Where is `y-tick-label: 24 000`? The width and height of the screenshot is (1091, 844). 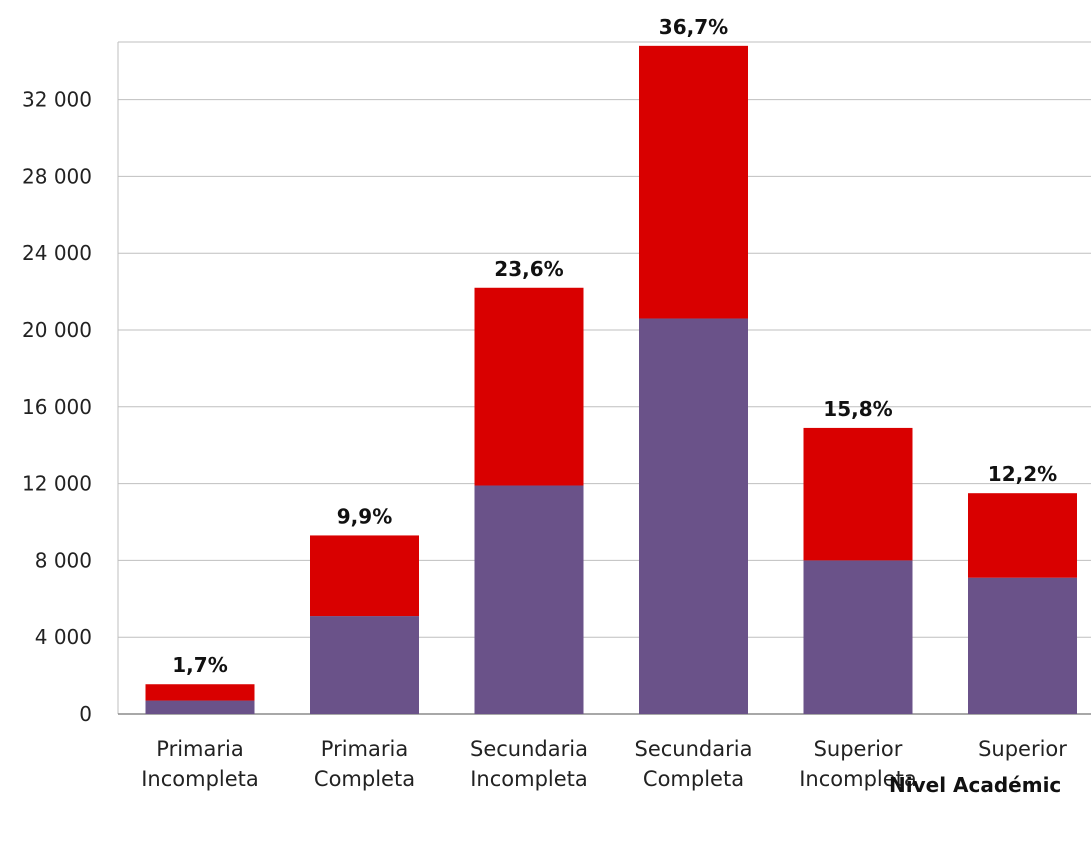 y-tick-label: 24 000 is located at coordinates (57, 253).